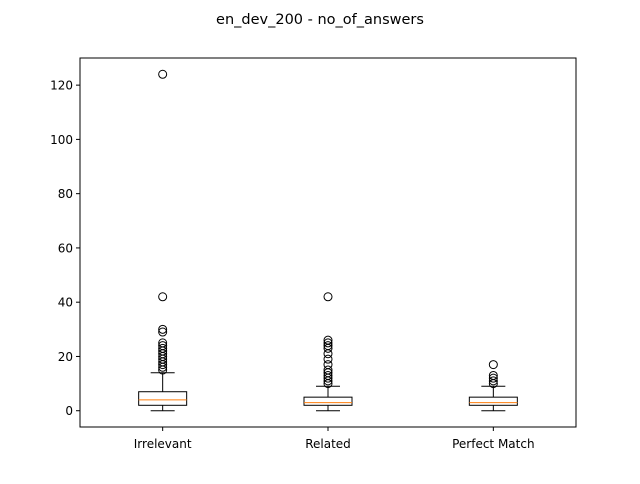 The width and height of the screenshot is (640, 484). Describe the element at coordinates (163, 444) in the screenshot. I see `x-tick-label: Irrelevant` at that location.